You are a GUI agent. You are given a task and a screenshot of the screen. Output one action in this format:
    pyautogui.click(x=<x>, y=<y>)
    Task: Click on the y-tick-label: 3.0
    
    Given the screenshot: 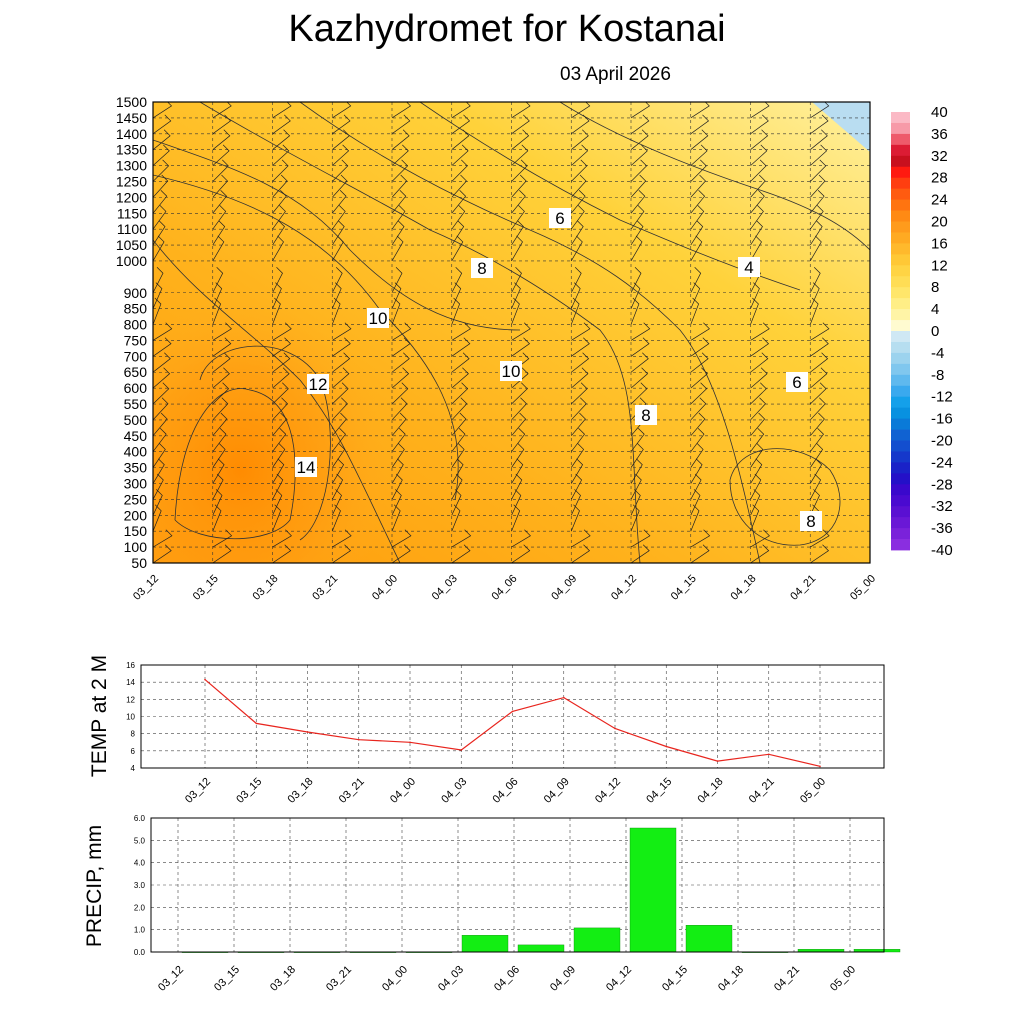 What is the action you would take?
    pyautogui.click(x=140, y=885)
    